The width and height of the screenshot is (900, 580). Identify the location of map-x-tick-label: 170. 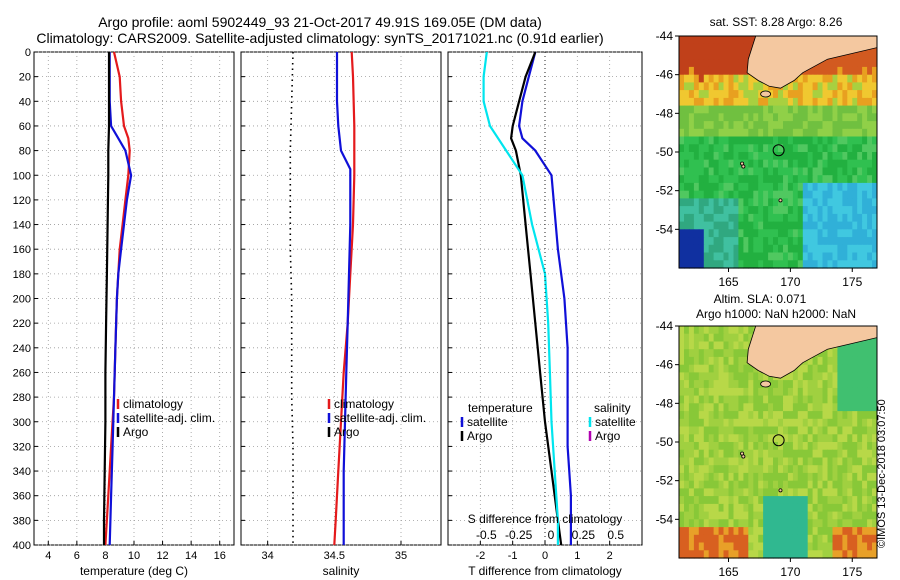
(790, 572).